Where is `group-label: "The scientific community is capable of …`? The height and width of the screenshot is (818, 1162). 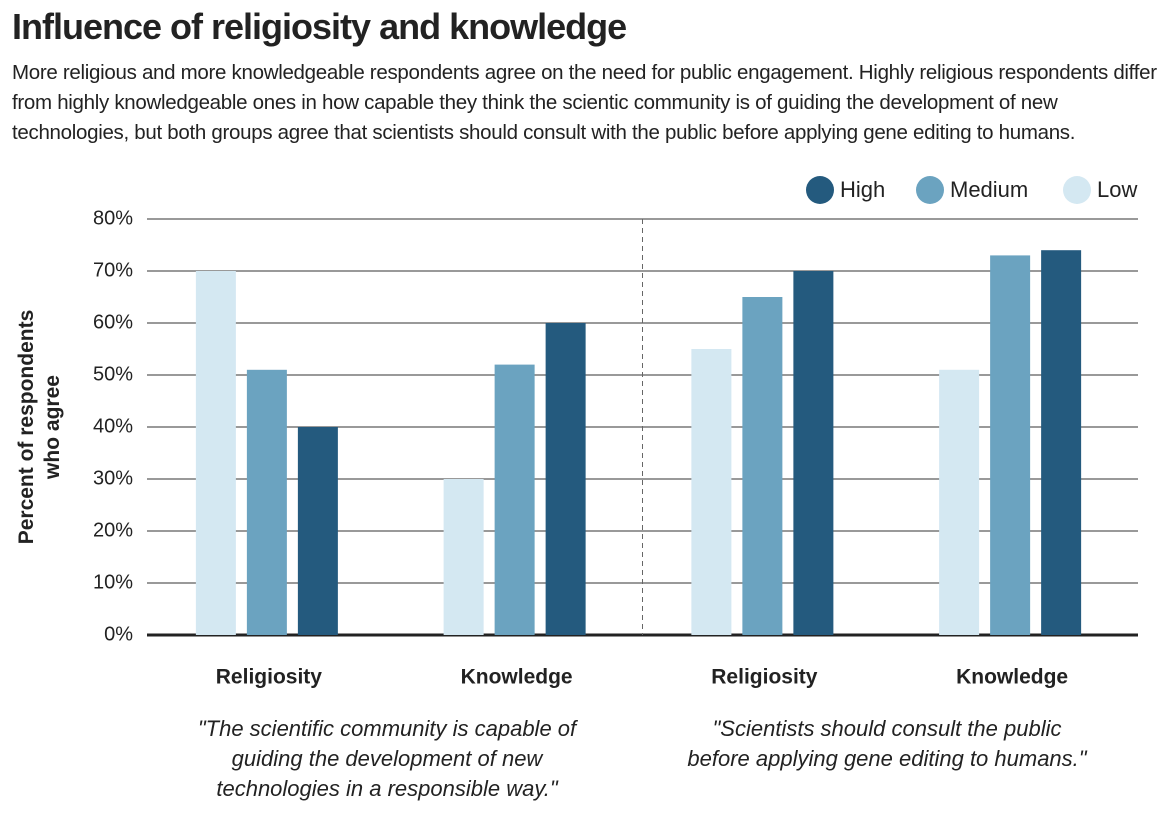
group-label: "The scientific community is capable of … is located at coordinates (387, 758).